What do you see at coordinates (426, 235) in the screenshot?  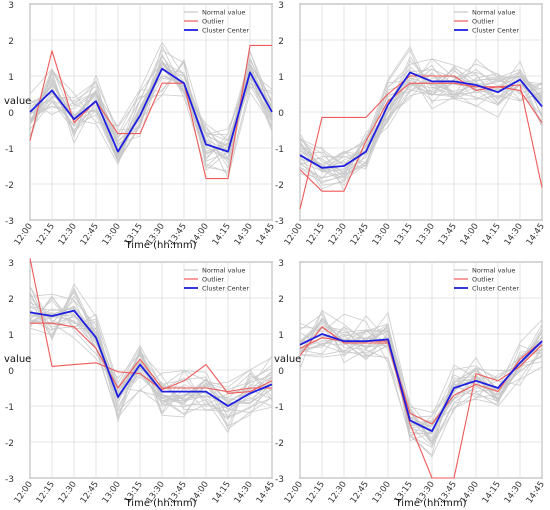 I see `x-tick-label: 13:30` at bounding box center [426, 235].